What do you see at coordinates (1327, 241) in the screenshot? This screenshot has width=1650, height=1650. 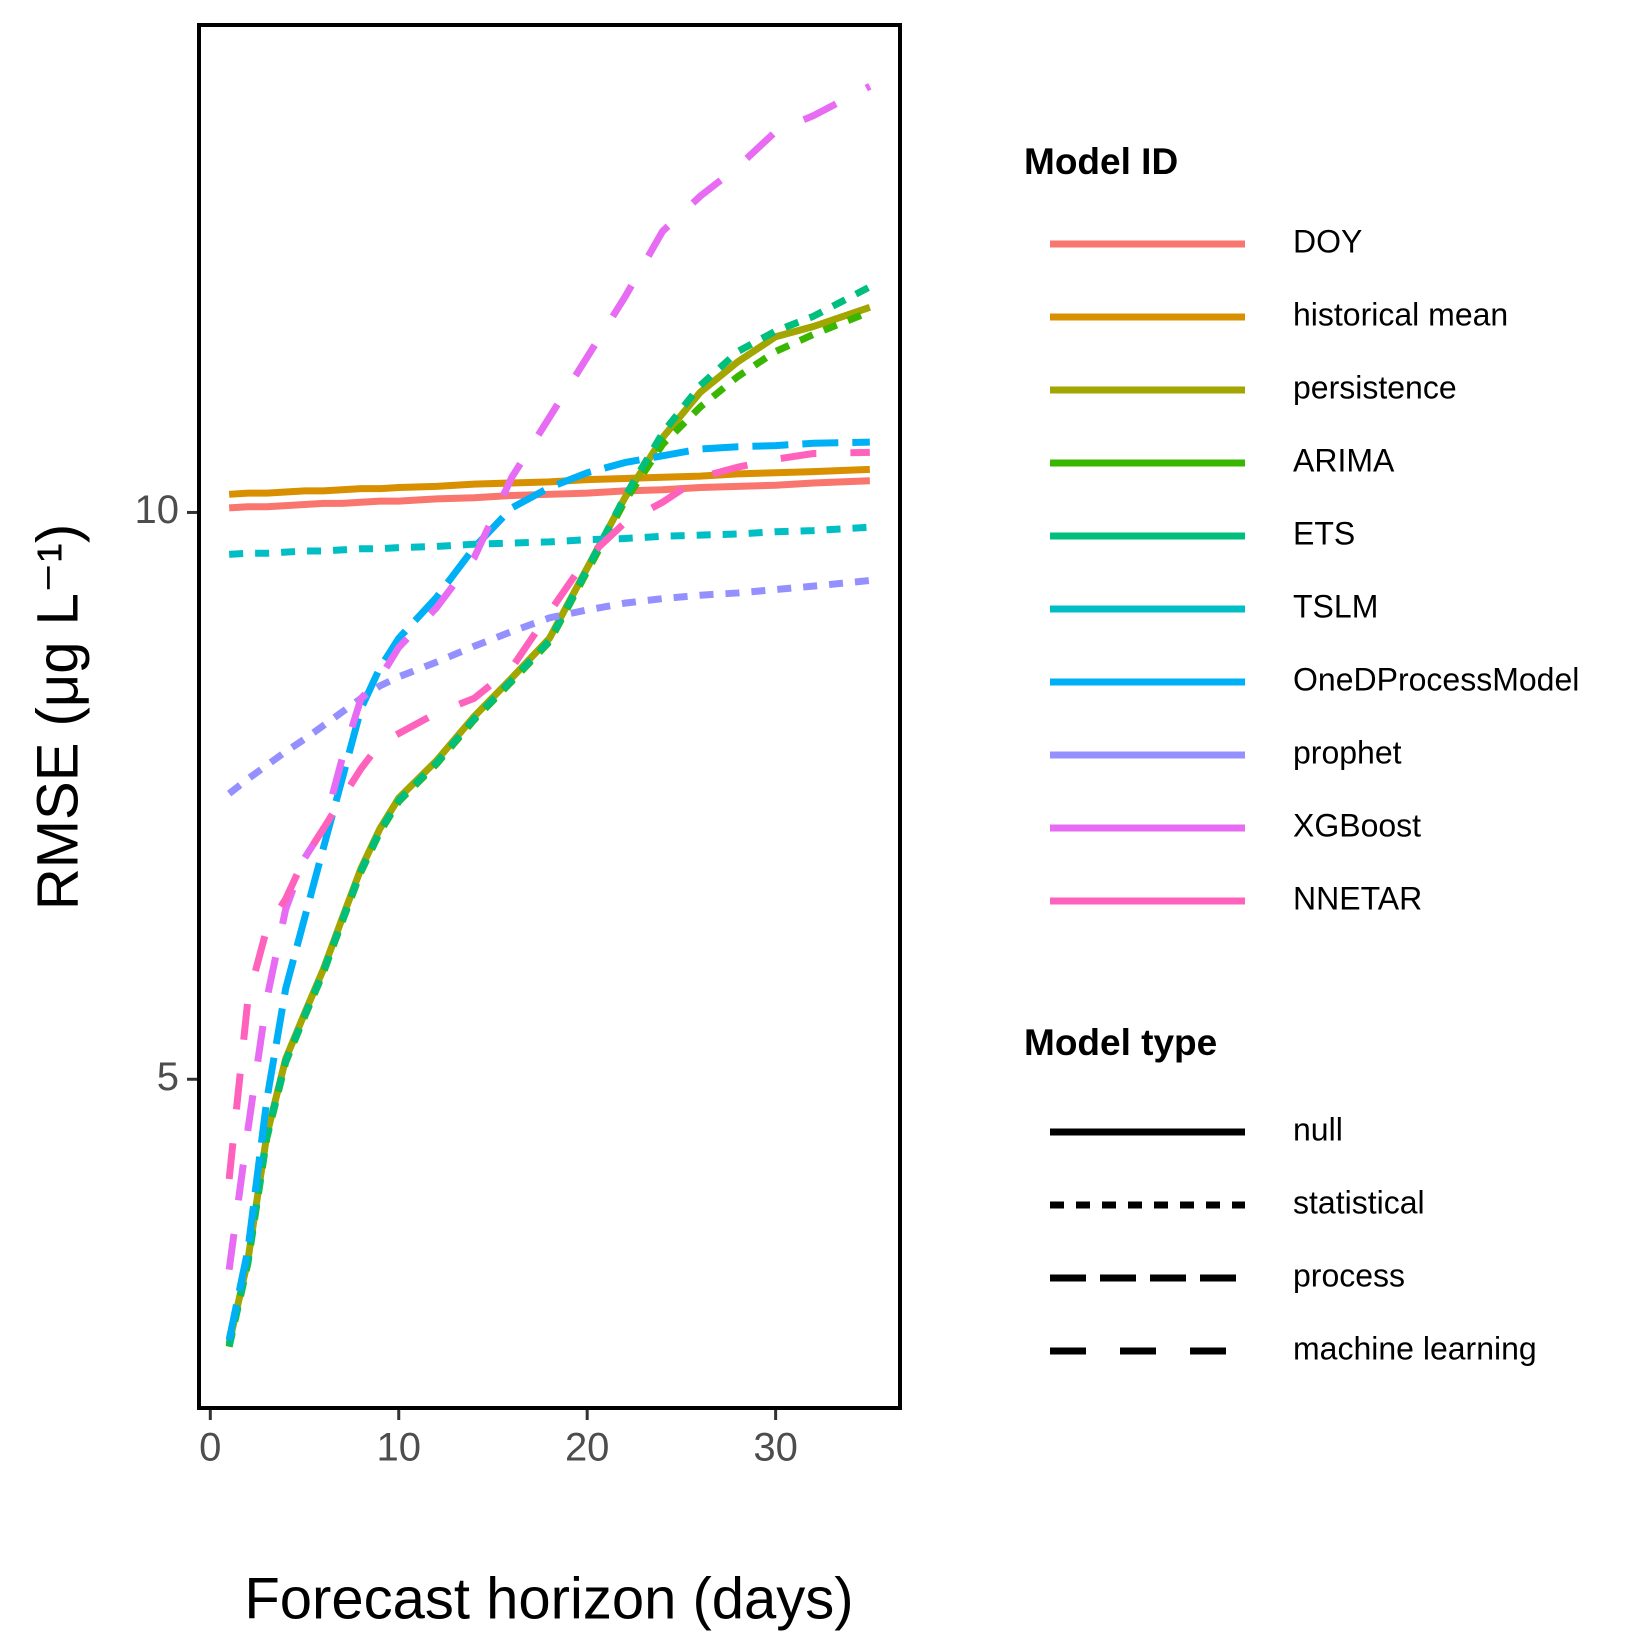 I see `legend-label: DOY` at bounding box center [1327, 241].